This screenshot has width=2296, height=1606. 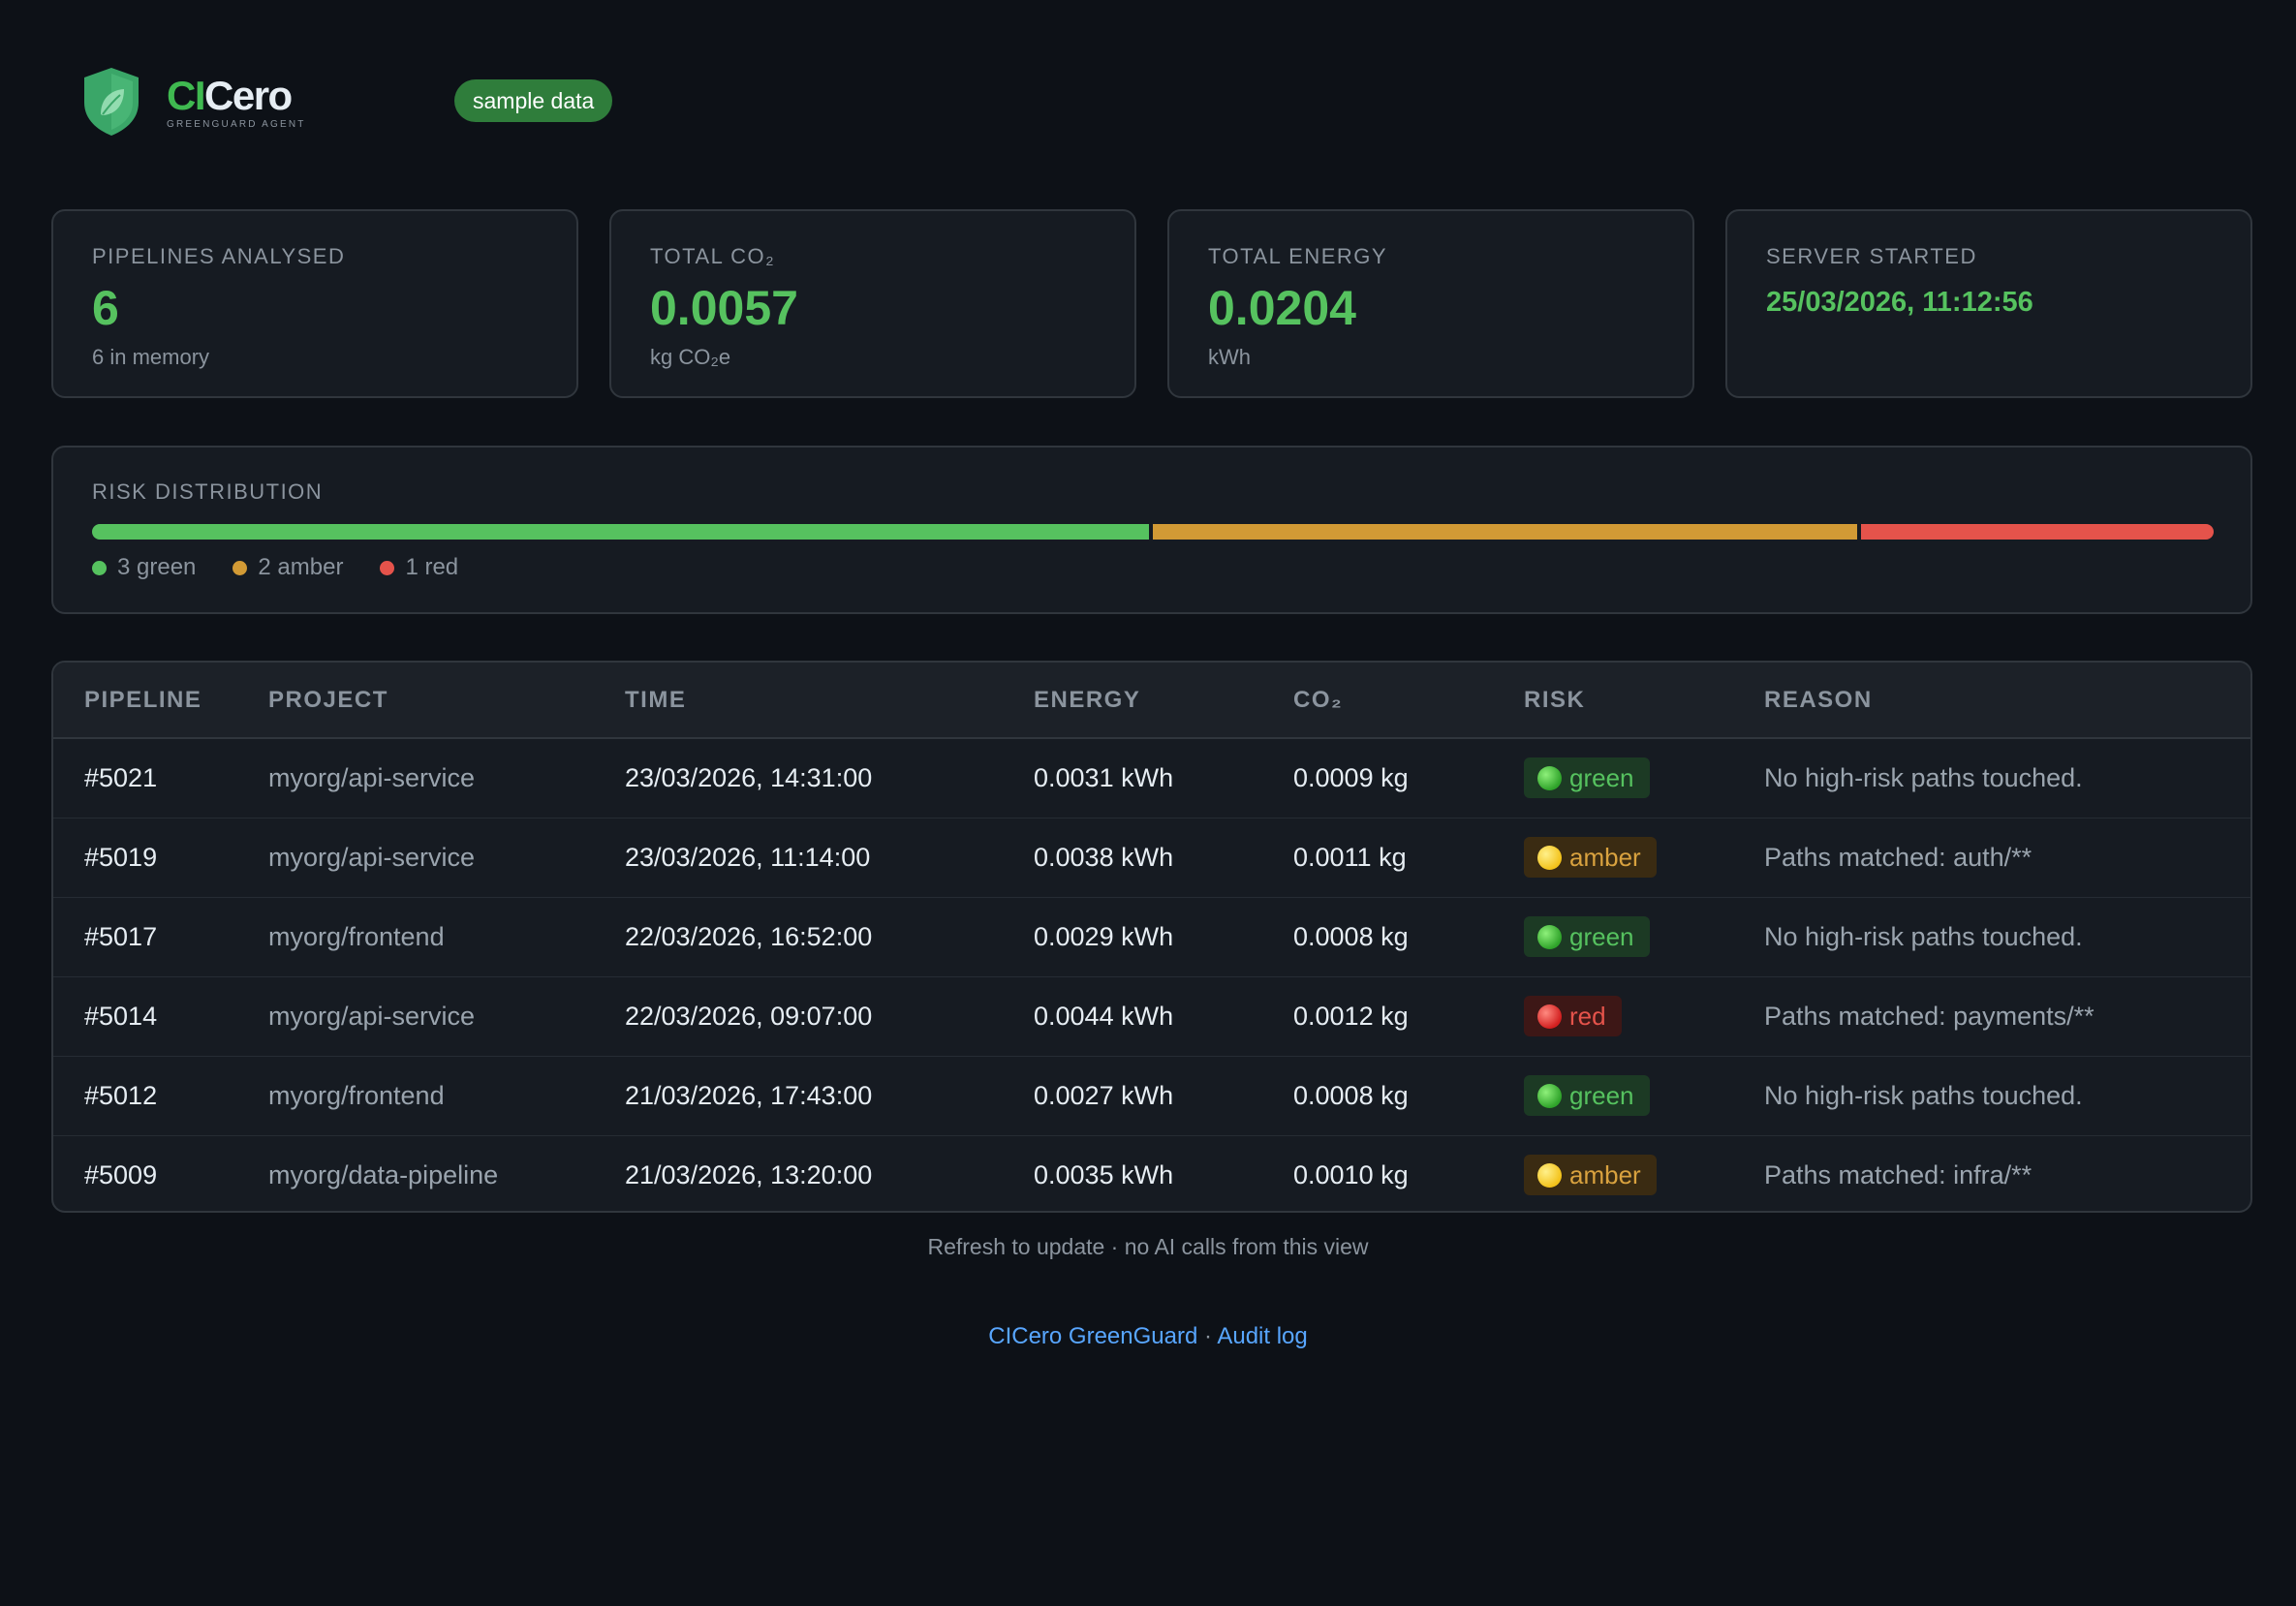 What do you see at coordinates (1613, 1016) in the screenshot?
I see `risk-cell: red` at bounding box center [1613, 1016].